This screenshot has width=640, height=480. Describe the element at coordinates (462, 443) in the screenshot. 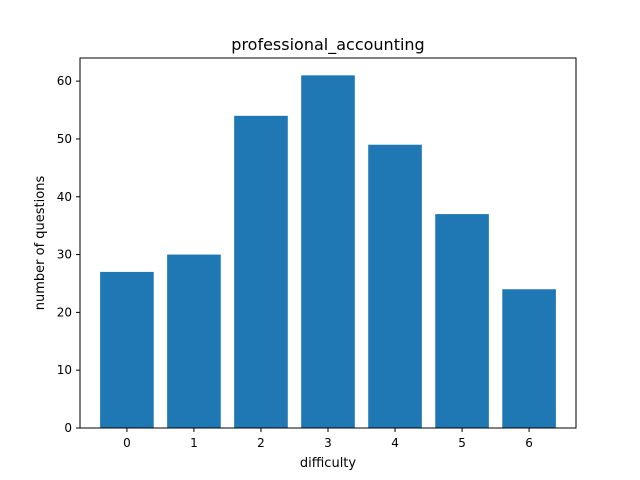

I see `x-tick-label: 5` at that location.